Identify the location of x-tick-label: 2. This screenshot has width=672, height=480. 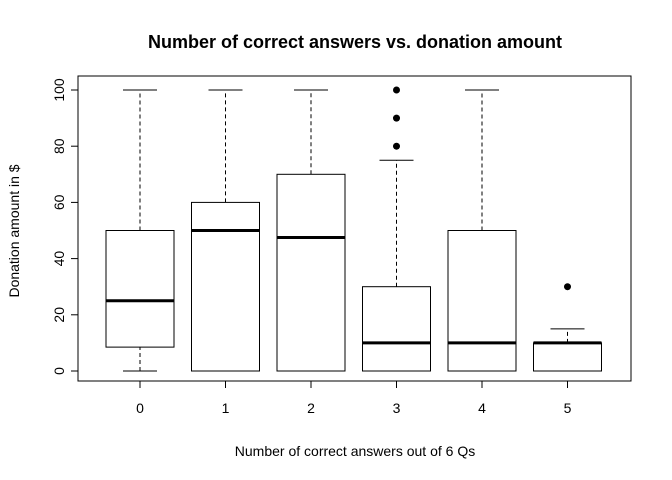
(311, 408).